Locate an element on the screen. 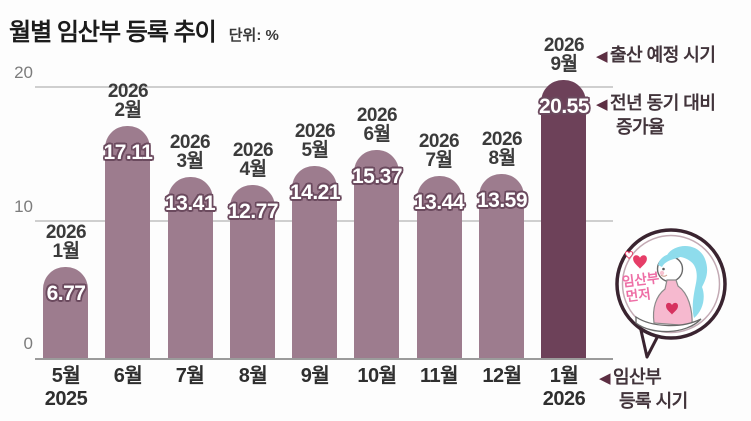 This screenshot has width=751, height=421. bar-top-label: 2026 2월 is located at coordinates (128, 101).